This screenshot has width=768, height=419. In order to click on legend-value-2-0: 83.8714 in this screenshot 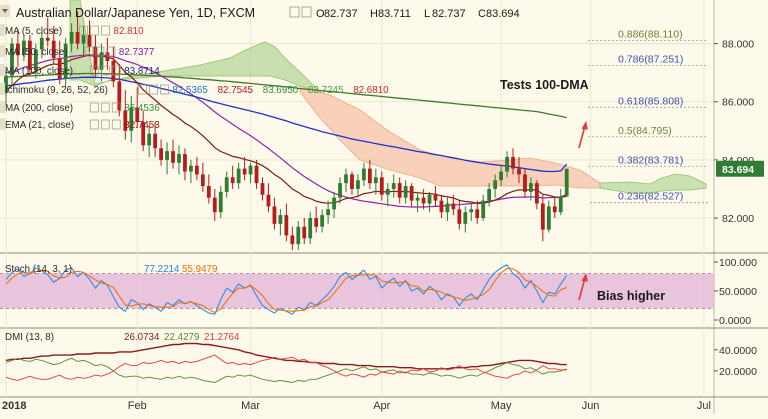, I will do `click(142, 71)`.